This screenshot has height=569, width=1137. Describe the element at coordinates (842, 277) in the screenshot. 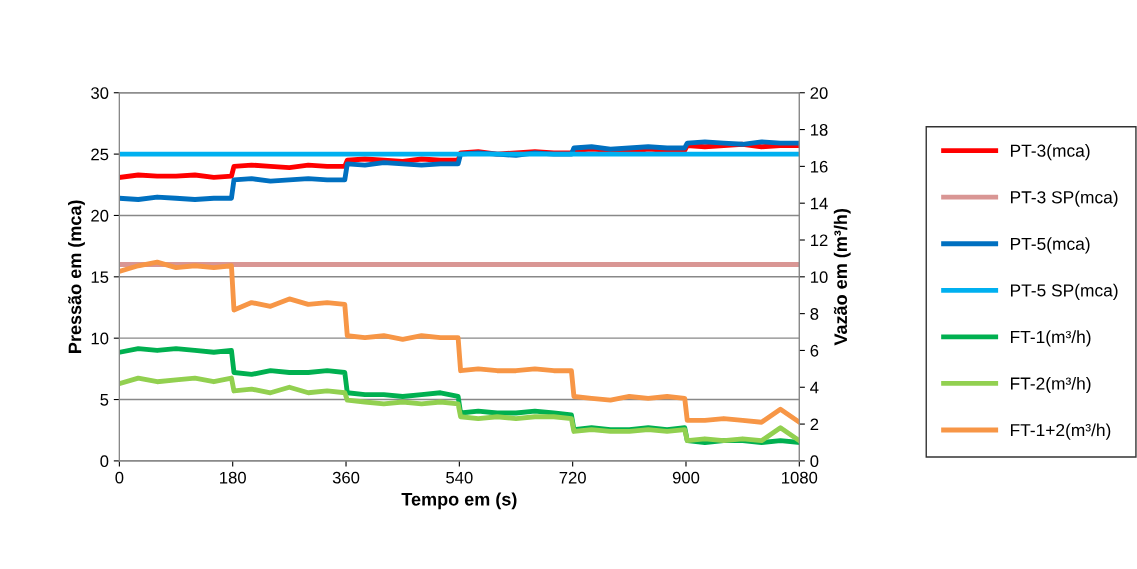

I see `y2-axis-title: Vazão em (m³/h)` at that location.